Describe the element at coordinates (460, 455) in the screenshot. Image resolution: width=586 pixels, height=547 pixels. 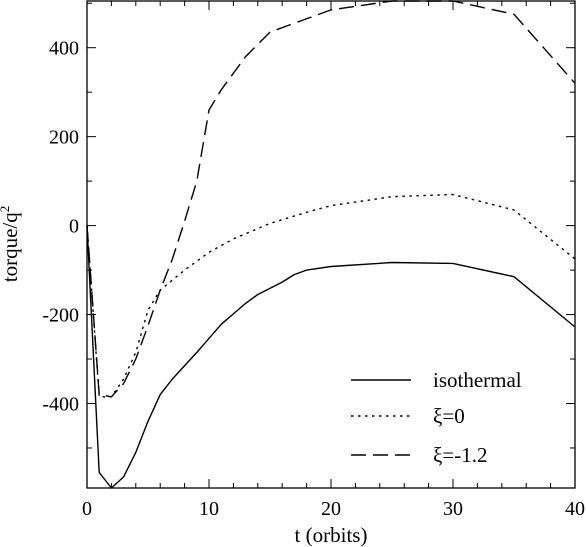
I see `legend-label-2: ξ=-1.2` at that location.